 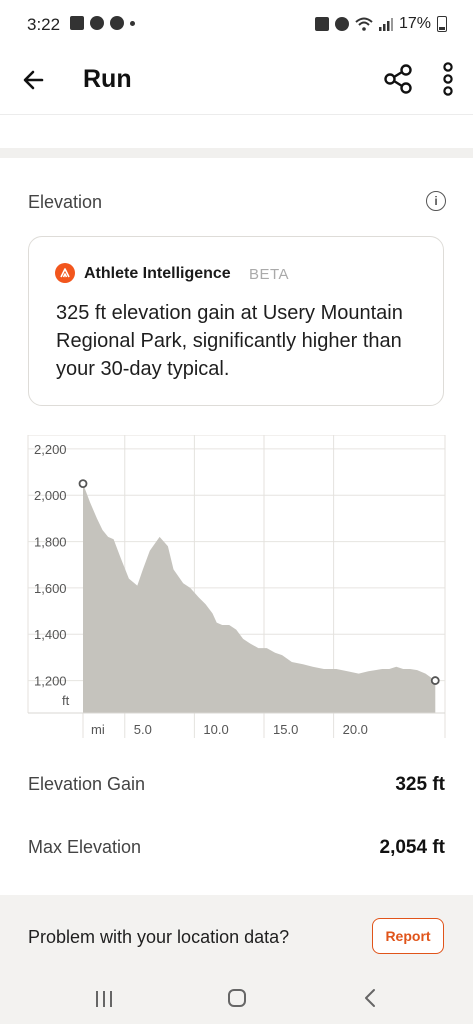 I want to click on y-tick-label: 2,200, so click(x=50, y=449).